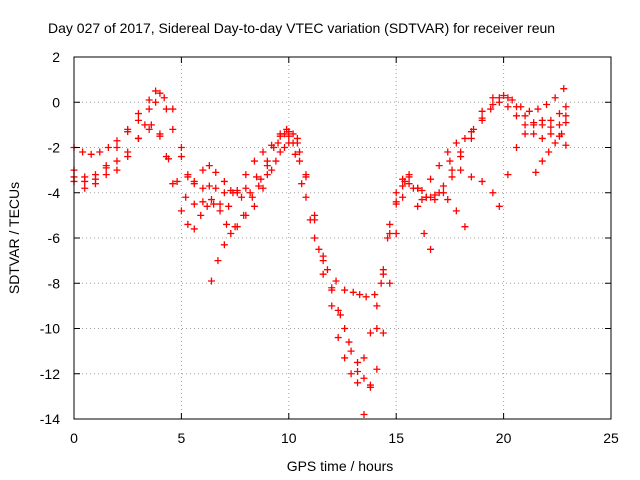 This screenshot has width=640, height=480. What do you see at coordinates (54, 238) in the screenshot?
I see `y-tick-label: -6` at bounding box center [54, 238].